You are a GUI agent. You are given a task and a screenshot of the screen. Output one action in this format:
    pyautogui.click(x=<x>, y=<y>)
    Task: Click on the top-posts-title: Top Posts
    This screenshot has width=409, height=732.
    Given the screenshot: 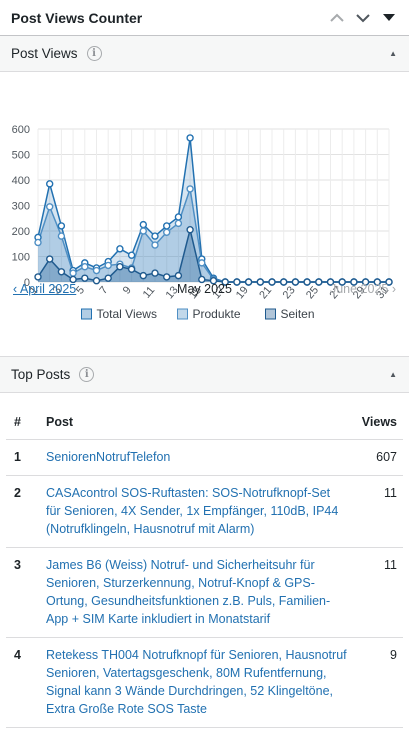 What is the action you would take?
    pyautogui.click(x=41, y=374)
    